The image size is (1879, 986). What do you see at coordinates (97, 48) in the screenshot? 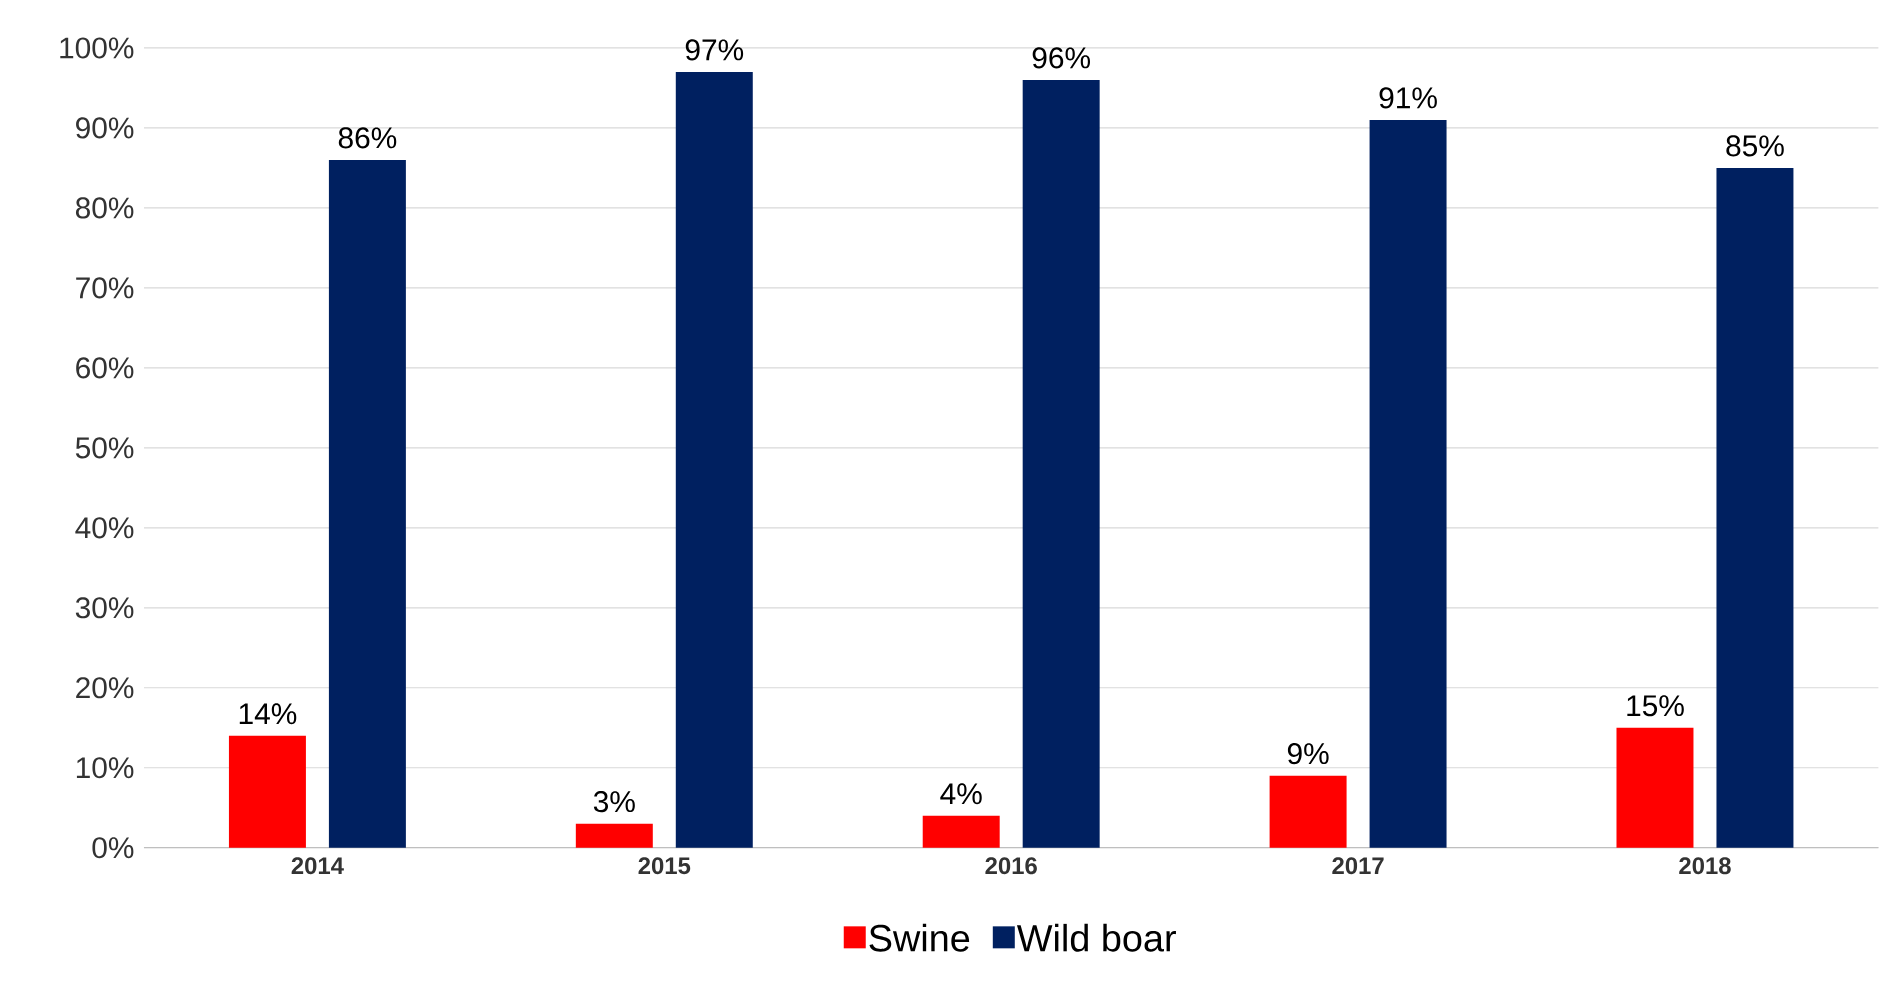
I see `y-tick-label: 100%` at bounding box center [97, 48].